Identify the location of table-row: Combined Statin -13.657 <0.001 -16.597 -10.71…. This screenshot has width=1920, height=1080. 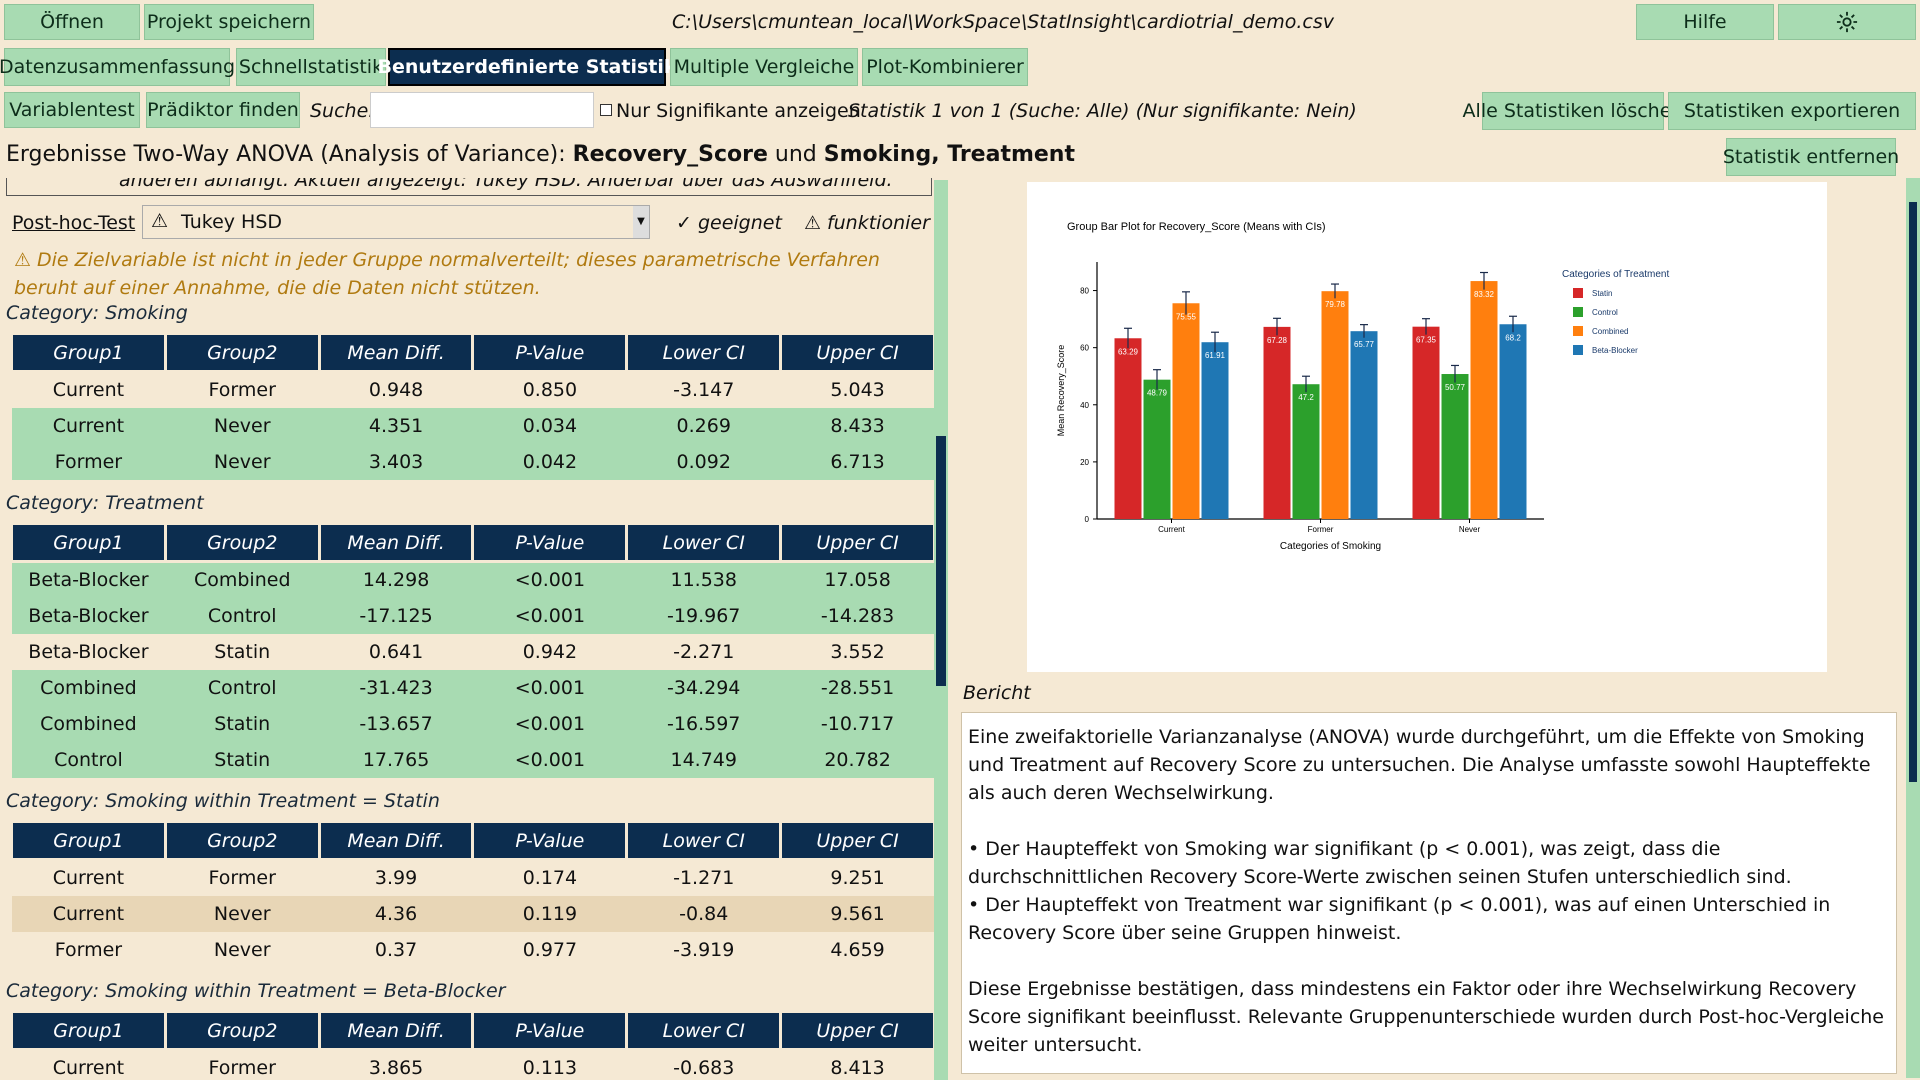
(473, 723).